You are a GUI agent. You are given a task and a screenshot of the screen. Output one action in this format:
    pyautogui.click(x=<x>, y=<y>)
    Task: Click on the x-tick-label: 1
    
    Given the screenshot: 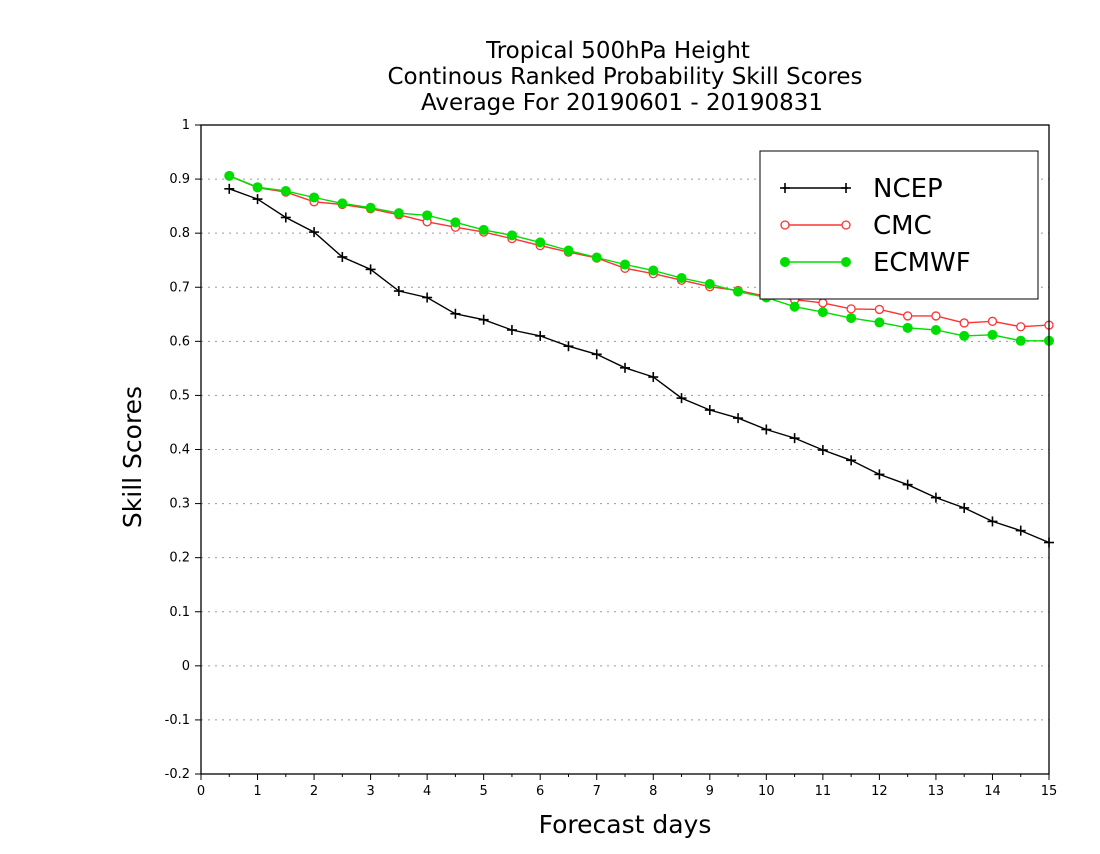 What is the action you would take?
    pyautogui.click(x=257, y=791)
    